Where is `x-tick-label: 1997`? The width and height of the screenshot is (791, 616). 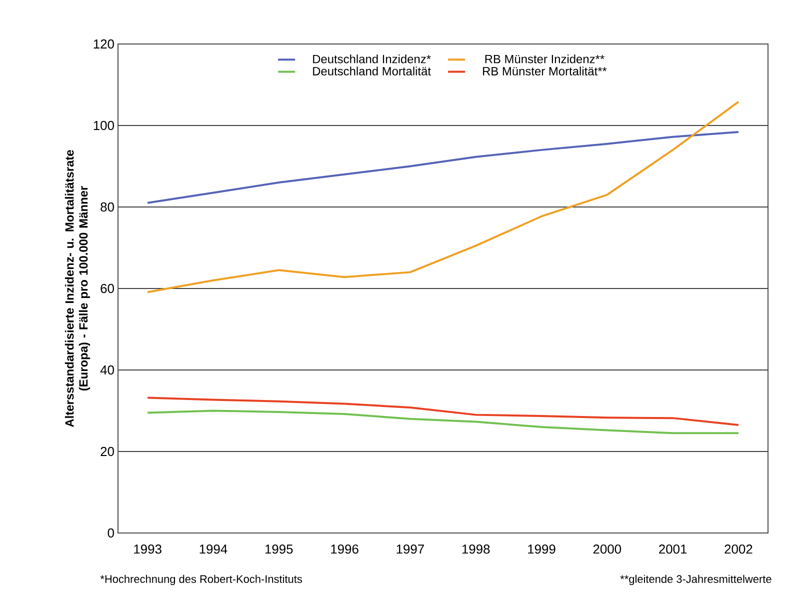
x-tick-label: 1997 is located at coordinates (410, 549).